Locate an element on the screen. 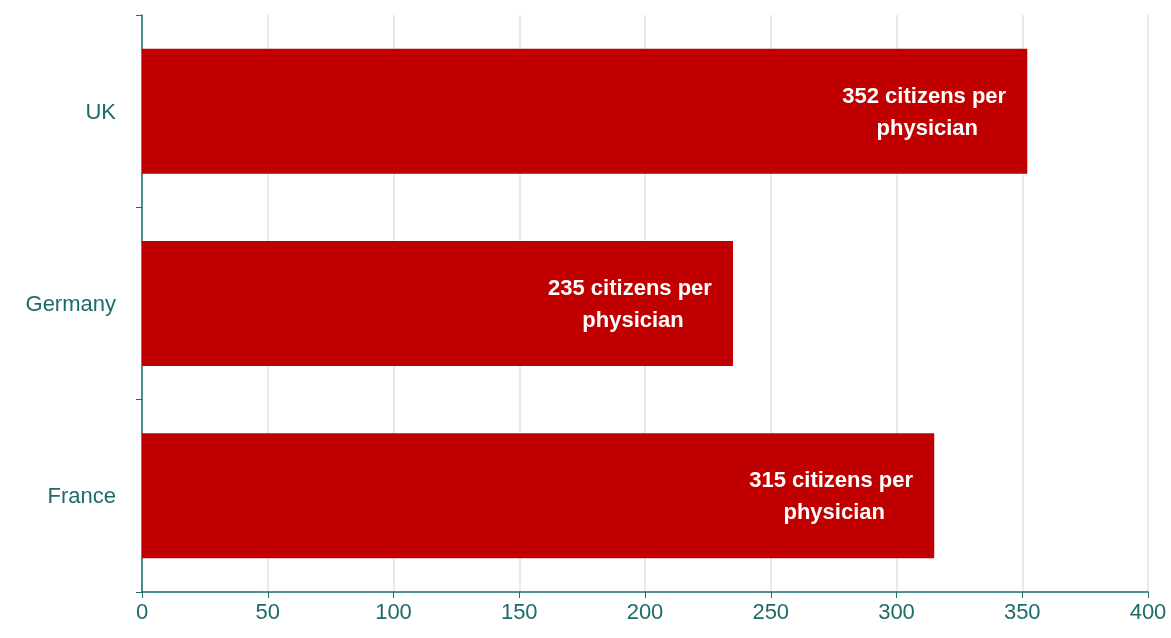 This screenshot has width=1171, height=638. data-label: 315 citizens per physician is located at coordinates (834, 496).